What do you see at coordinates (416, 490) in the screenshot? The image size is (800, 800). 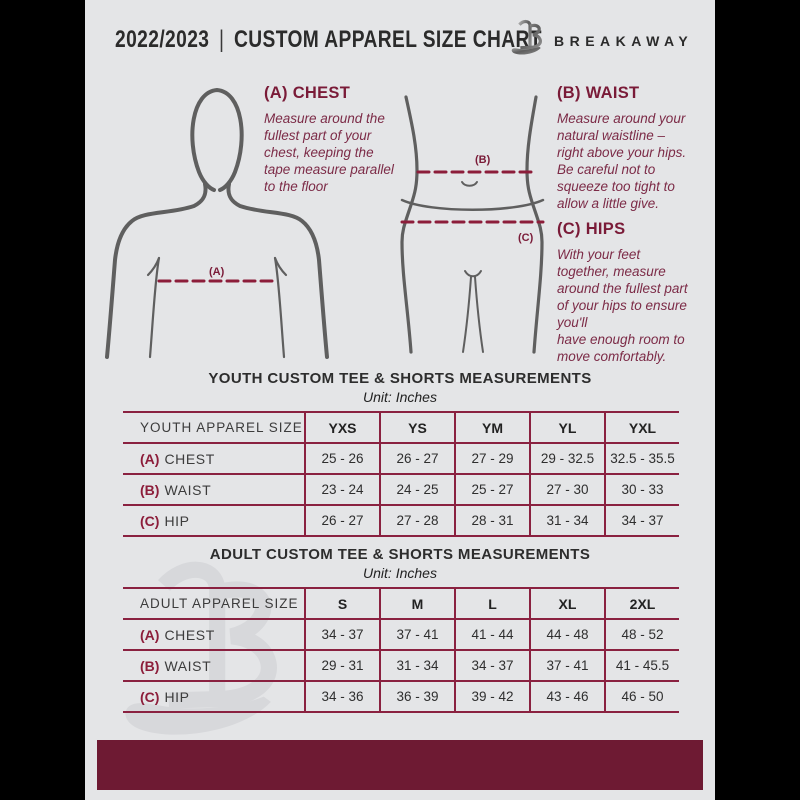 I see `size-range-value: 24 - 25` at bounding box center [416, 490].